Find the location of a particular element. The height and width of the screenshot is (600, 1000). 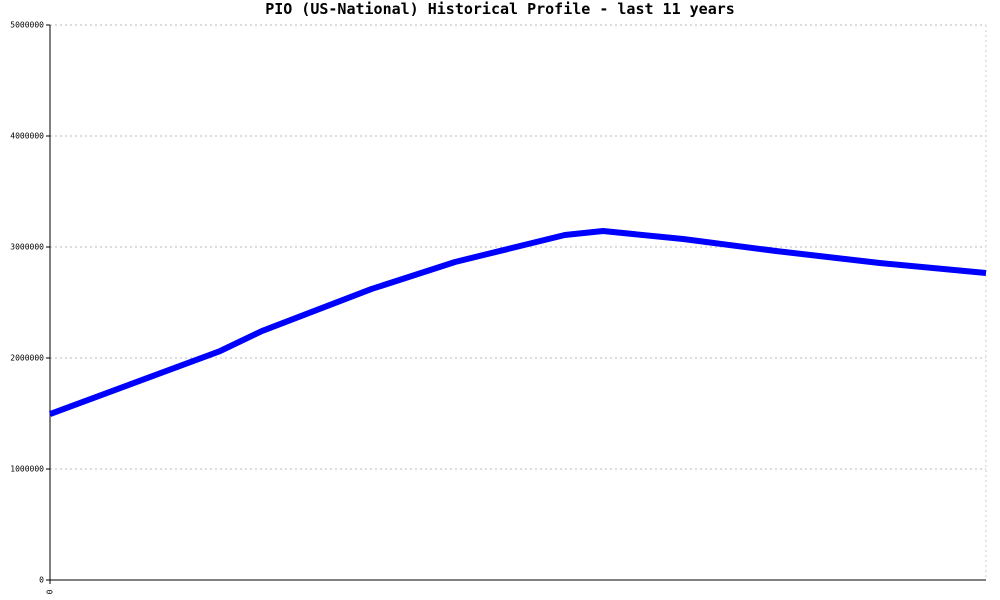

y-tick-label: 1000000 is located at coordinates (27, 469).